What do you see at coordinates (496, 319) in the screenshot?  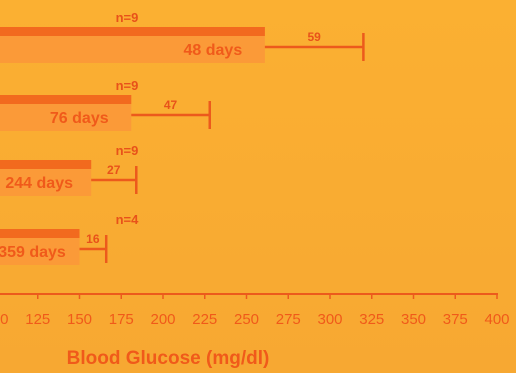 I see `x-tick-label: 400` at bounding box center [496, 319].